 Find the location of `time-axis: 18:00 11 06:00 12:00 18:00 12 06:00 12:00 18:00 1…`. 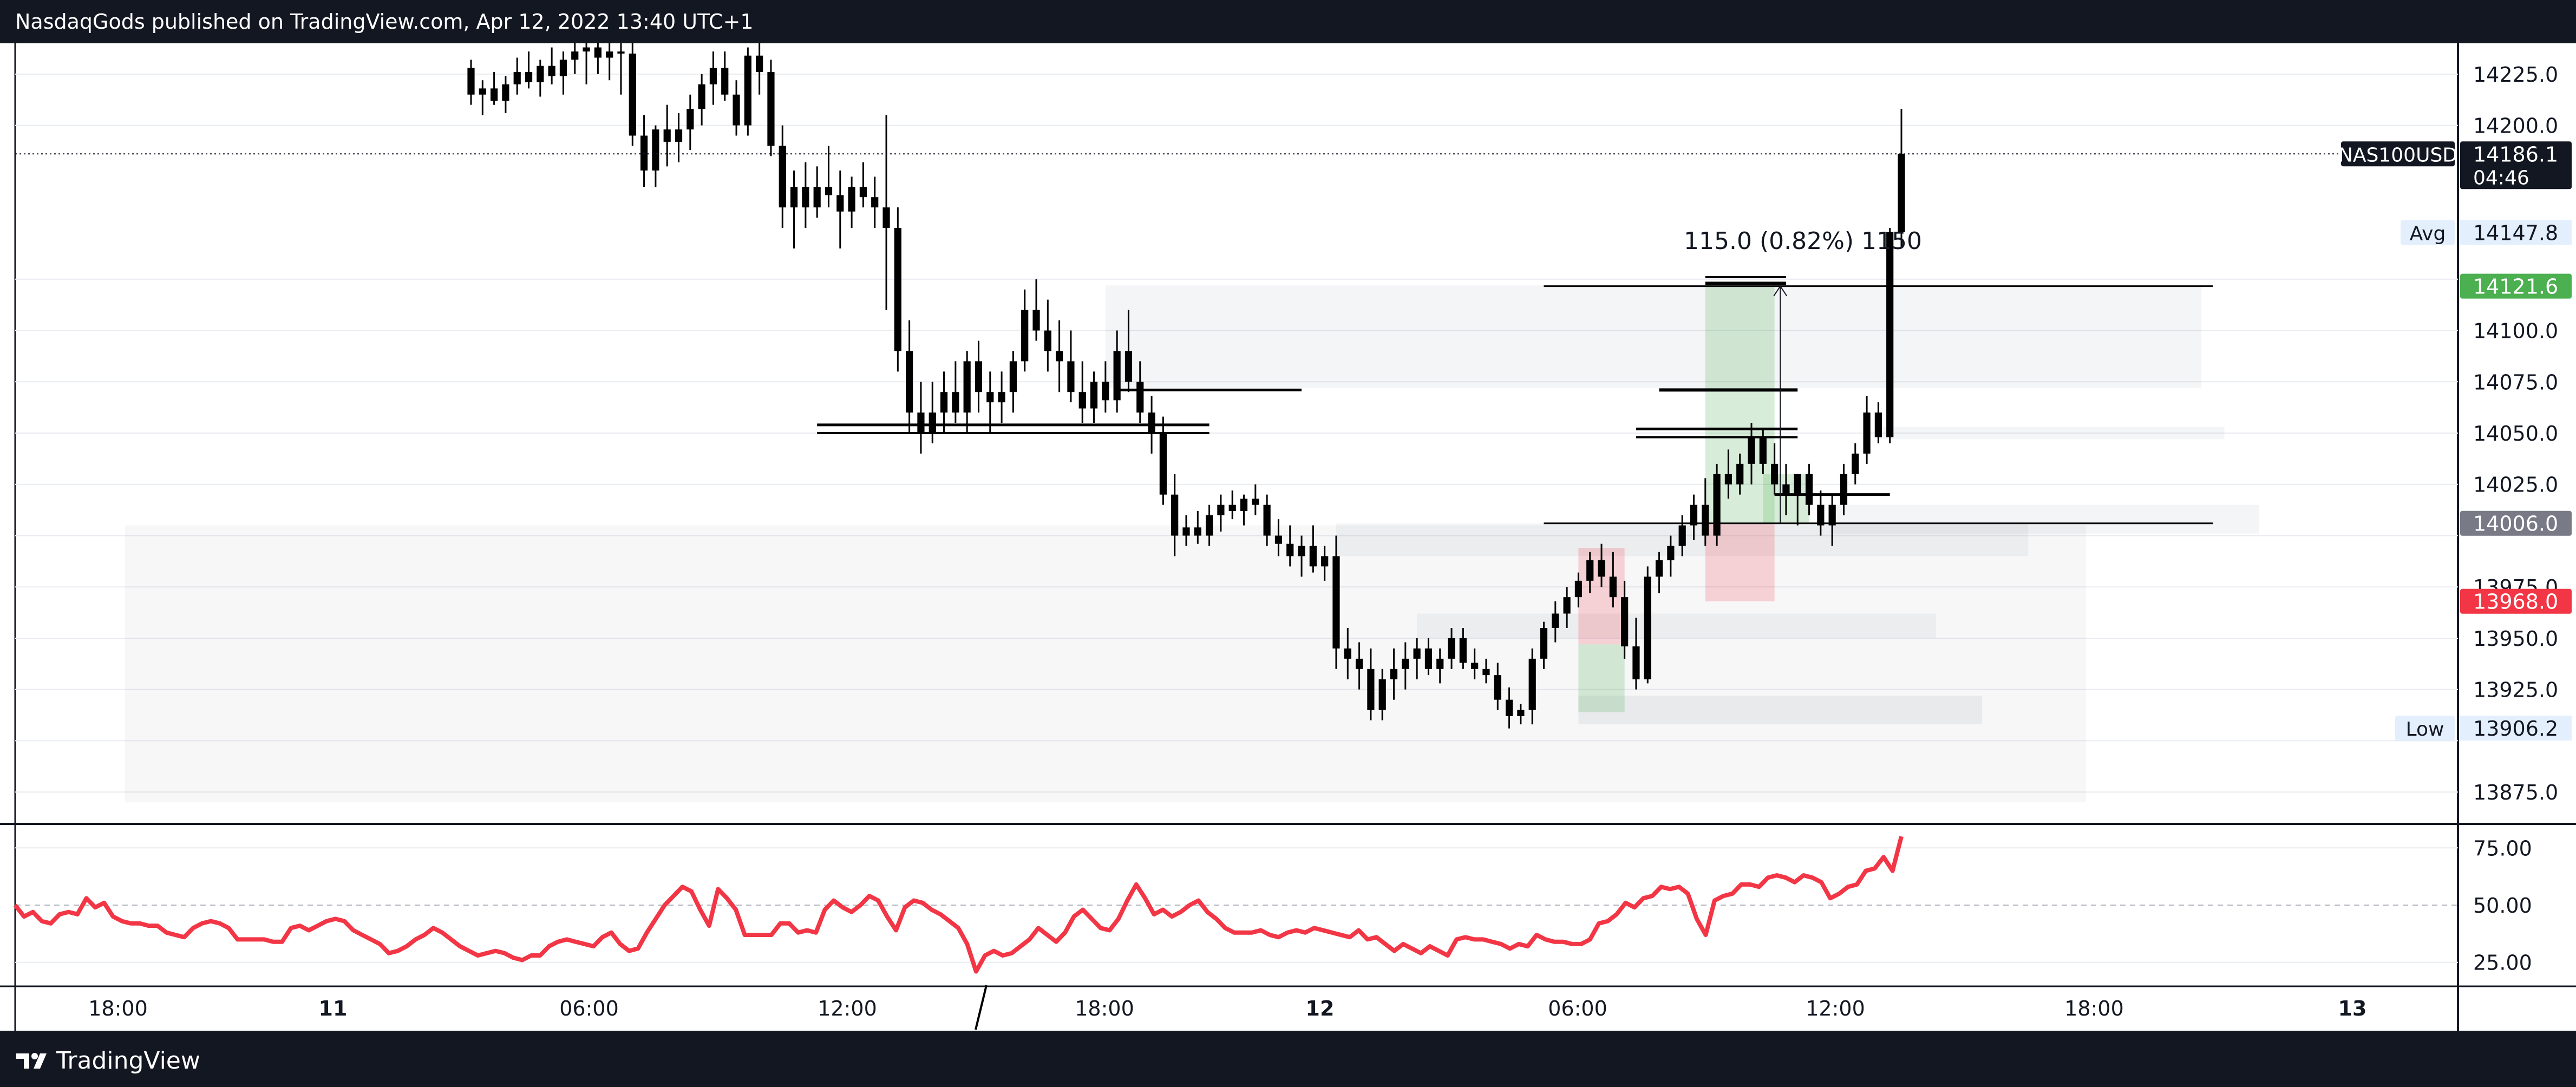

time-axis: 18:00 11 06:00 12:00 18:00 12 06:00 12:00 18:00 1… is located at coordinates (1227, 1008).